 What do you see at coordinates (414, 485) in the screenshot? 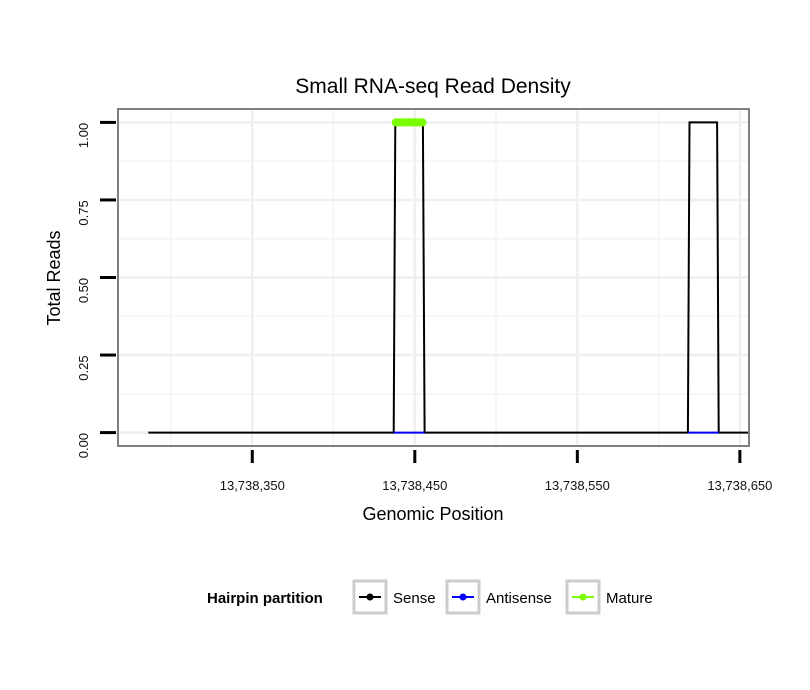
I see `x-tick-label: 13,738,450` at bounding box center [414, 485].